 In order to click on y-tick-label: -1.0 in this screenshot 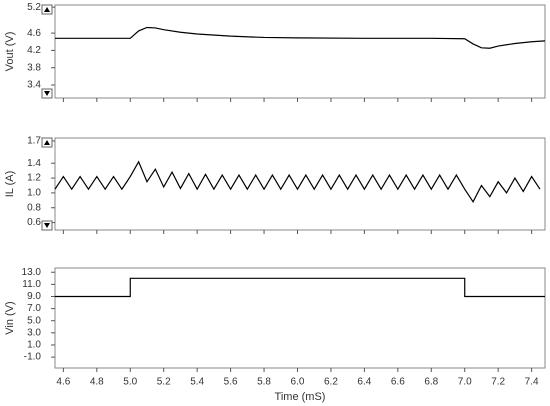, I will do `click(33, 357)`.